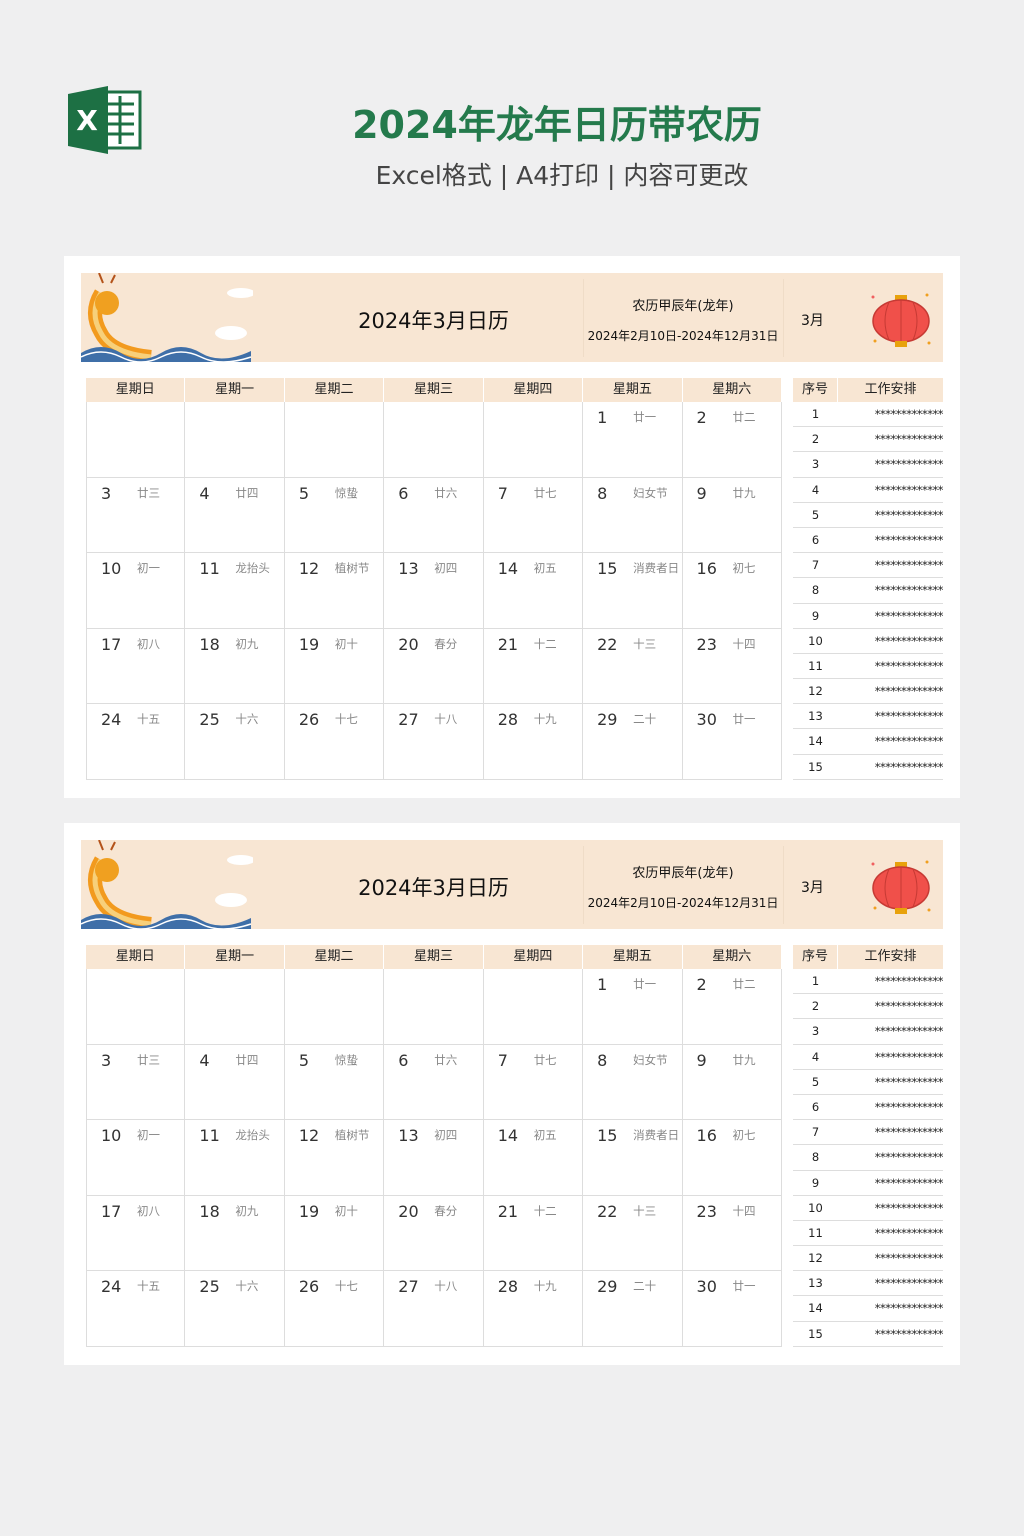  I want to click on day-cell: 24 十五, so click(136, 742).